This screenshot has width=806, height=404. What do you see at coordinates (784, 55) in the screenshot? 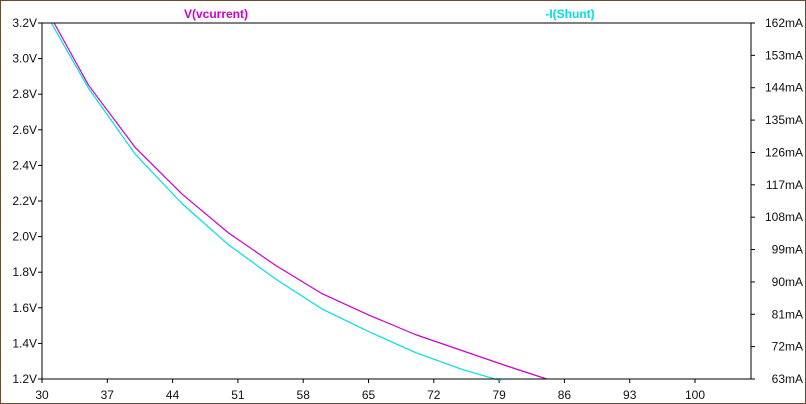
I see `y-right-tick-label: 153mA` at bounding box center [784, 55].